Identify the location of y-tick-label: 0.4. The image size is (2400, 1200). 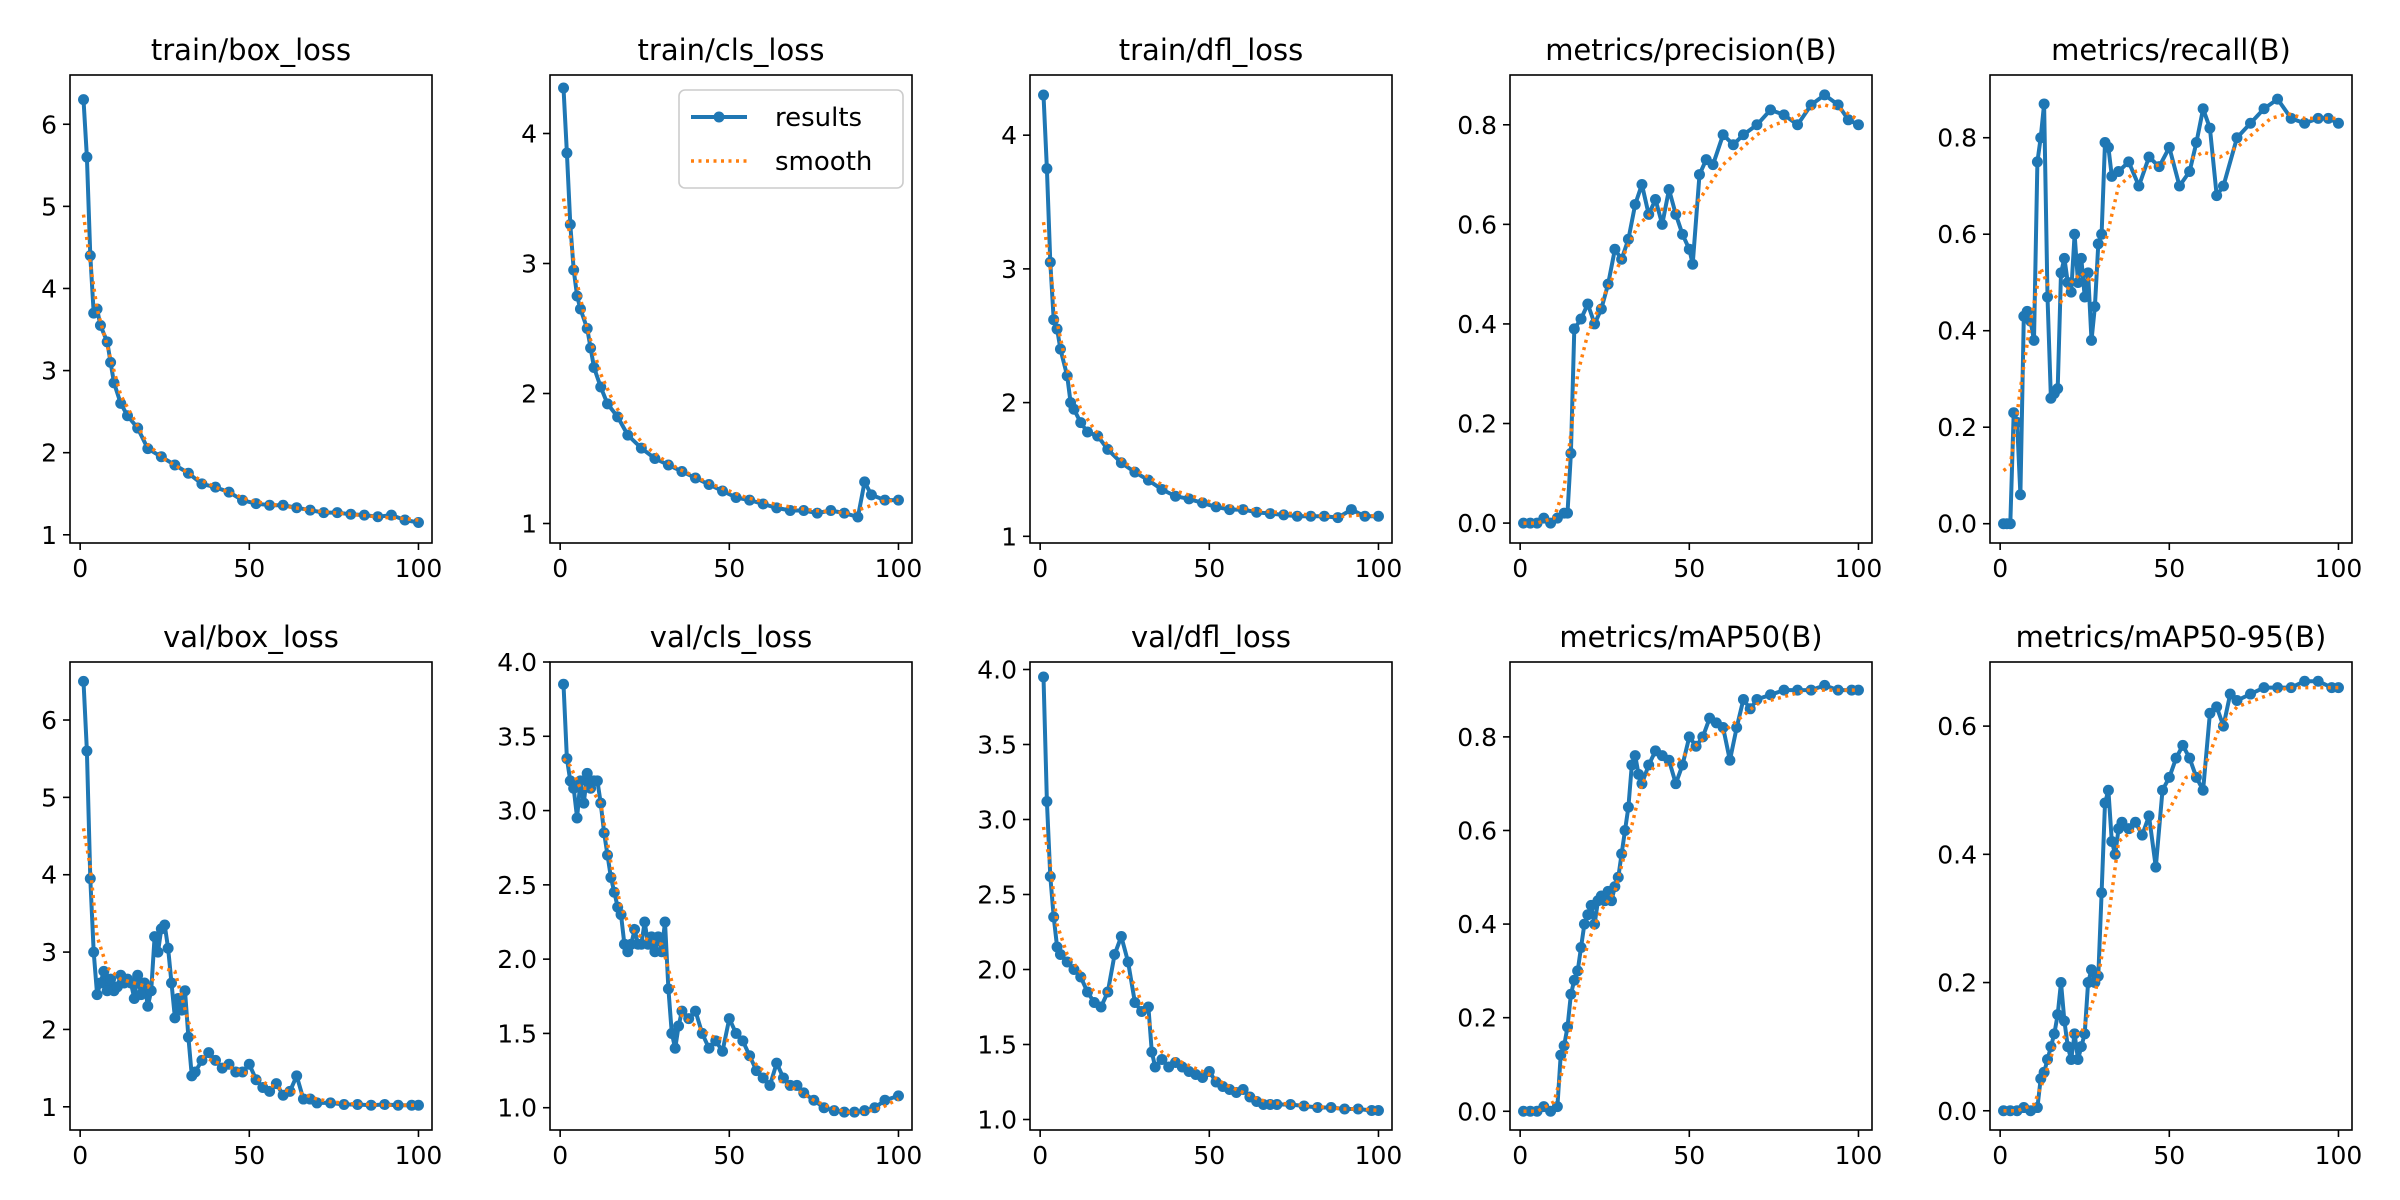
(1477, 324).